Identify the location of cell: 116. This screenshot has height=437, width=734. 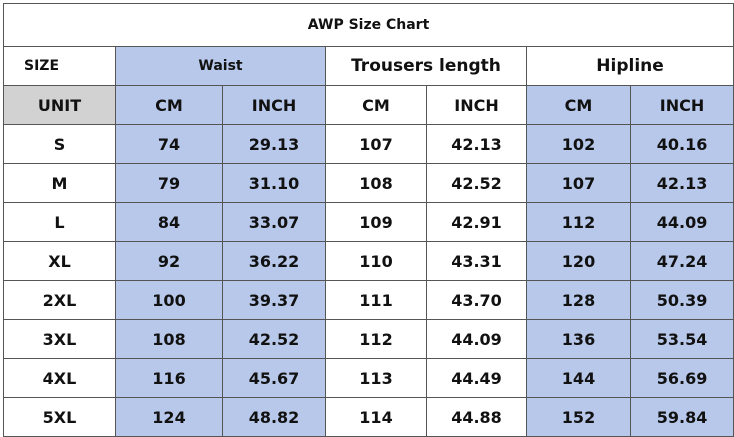
(169, 378).